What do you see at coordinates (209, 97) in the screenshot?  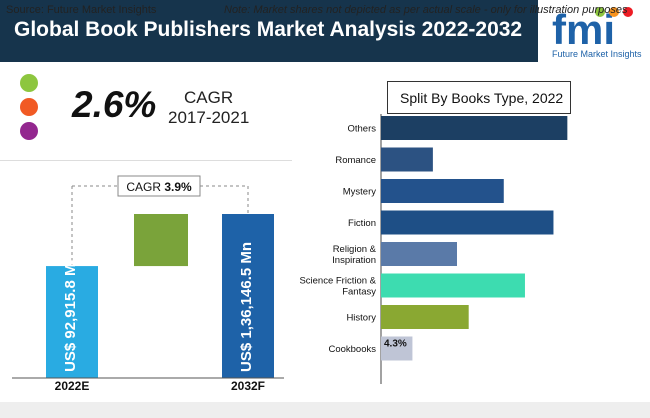 I see `cagr-label: CAGR` at bounding box center [209, 97].